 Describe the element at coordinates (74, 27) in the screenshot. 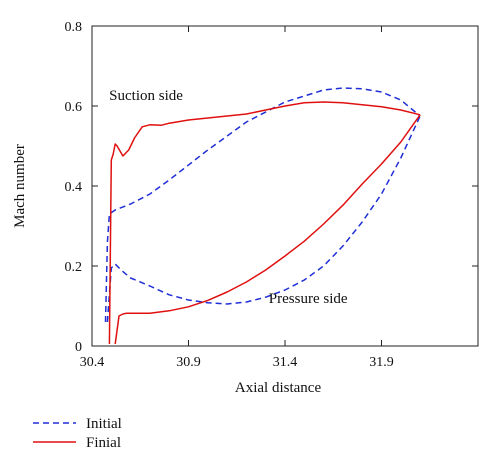

I see `y-tick-label: 0.8` at that location.